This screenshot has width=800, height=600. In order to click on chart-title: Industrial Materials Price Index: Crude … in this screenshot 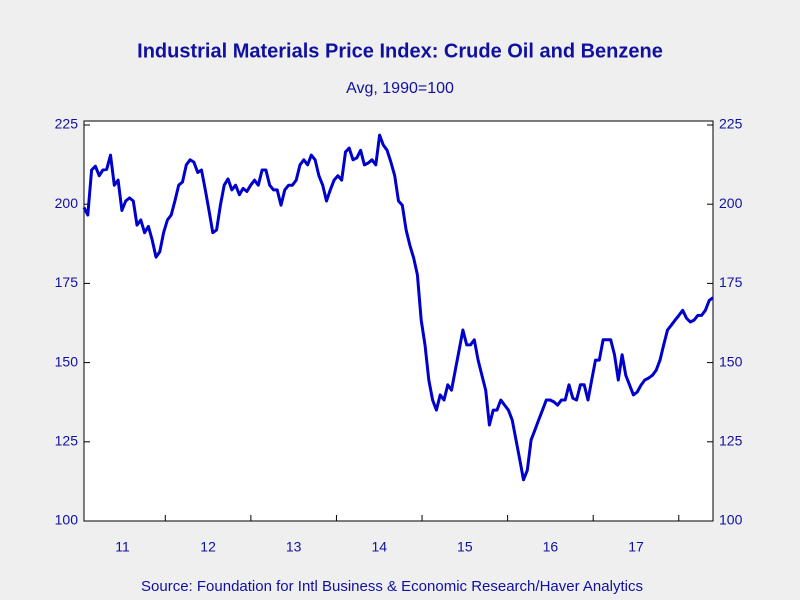, I will do `click(400, 51)`.